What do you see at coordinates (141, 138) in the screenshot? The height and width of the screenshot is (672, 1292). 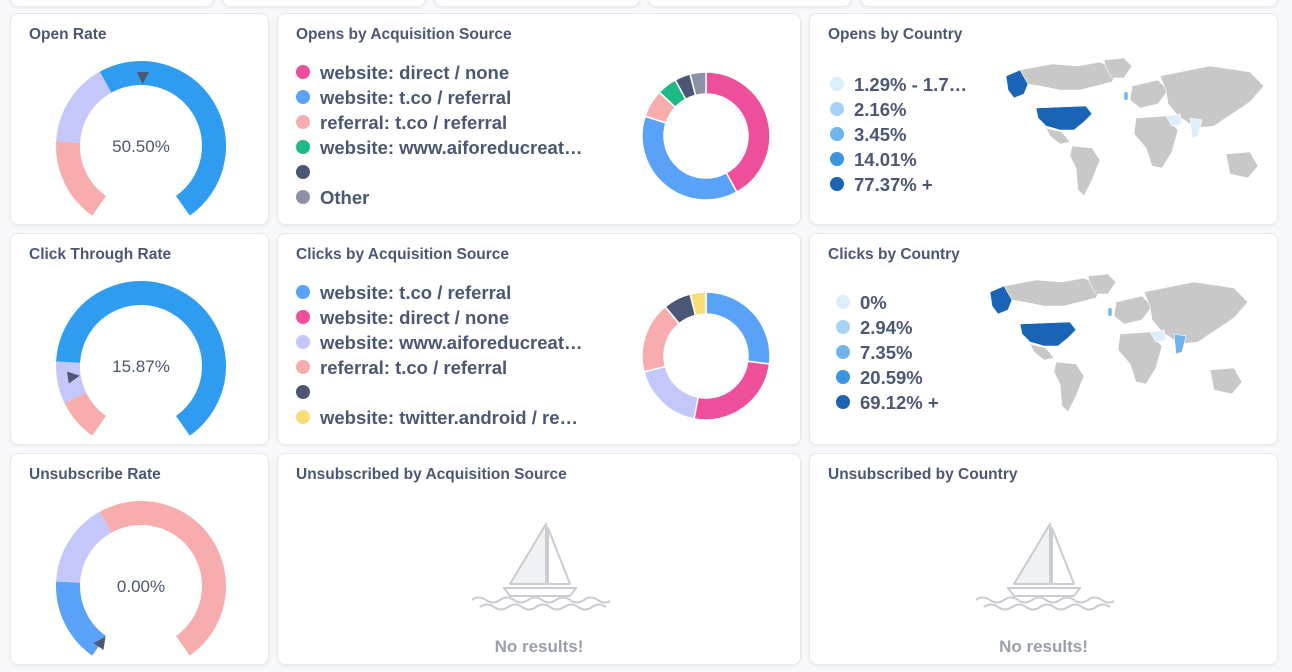 I see `gauge-chart: 50.50%` at bounding box center [141, 138].